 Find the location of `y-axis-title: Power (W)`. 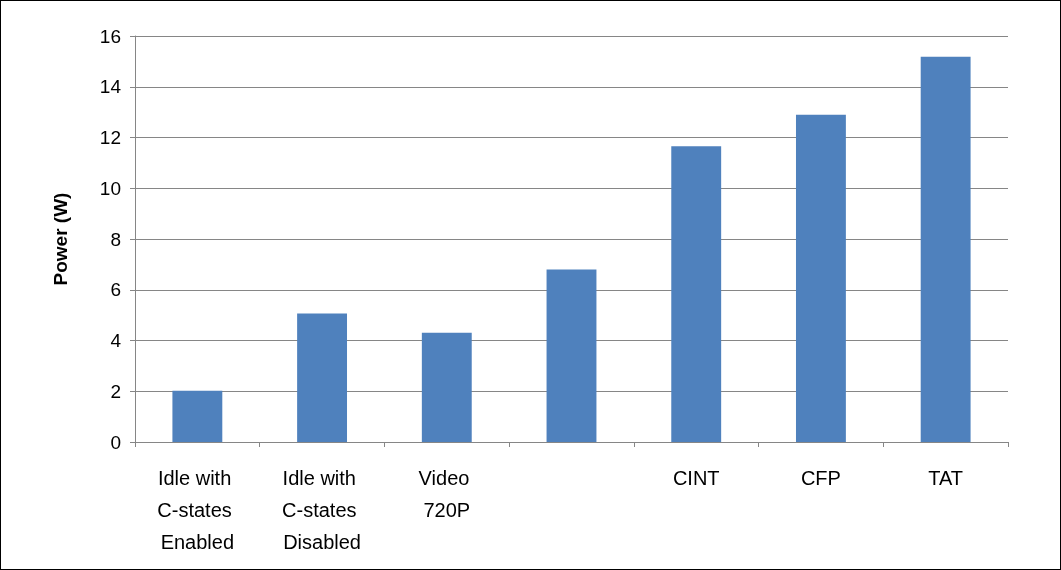

y-axis-title: Power (W) is located at coordinates (60, 239).